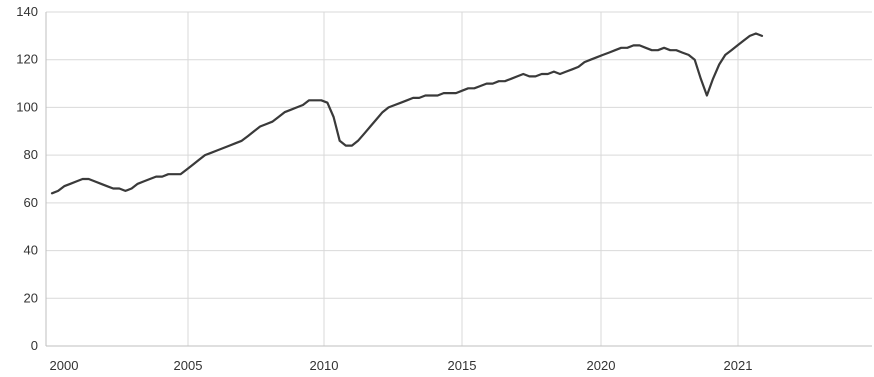 The image size is (874, 377). I want to click on x-tick-label: 2005, so click(188, 365).